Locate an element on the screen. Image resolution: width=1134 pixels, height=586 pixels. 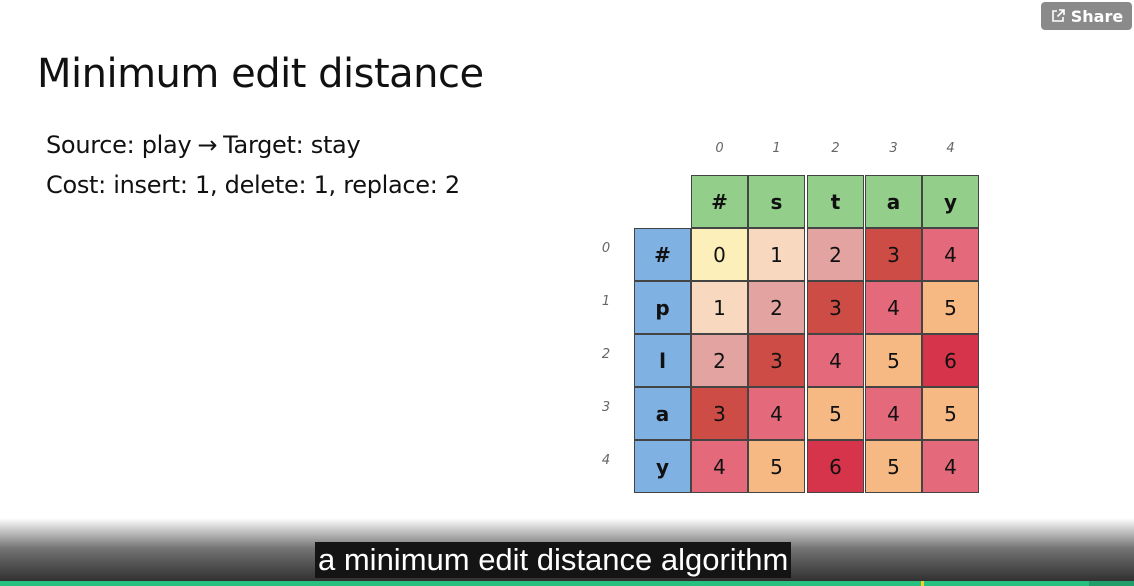
column-header-cell: a is located at coordinates (893, 201).